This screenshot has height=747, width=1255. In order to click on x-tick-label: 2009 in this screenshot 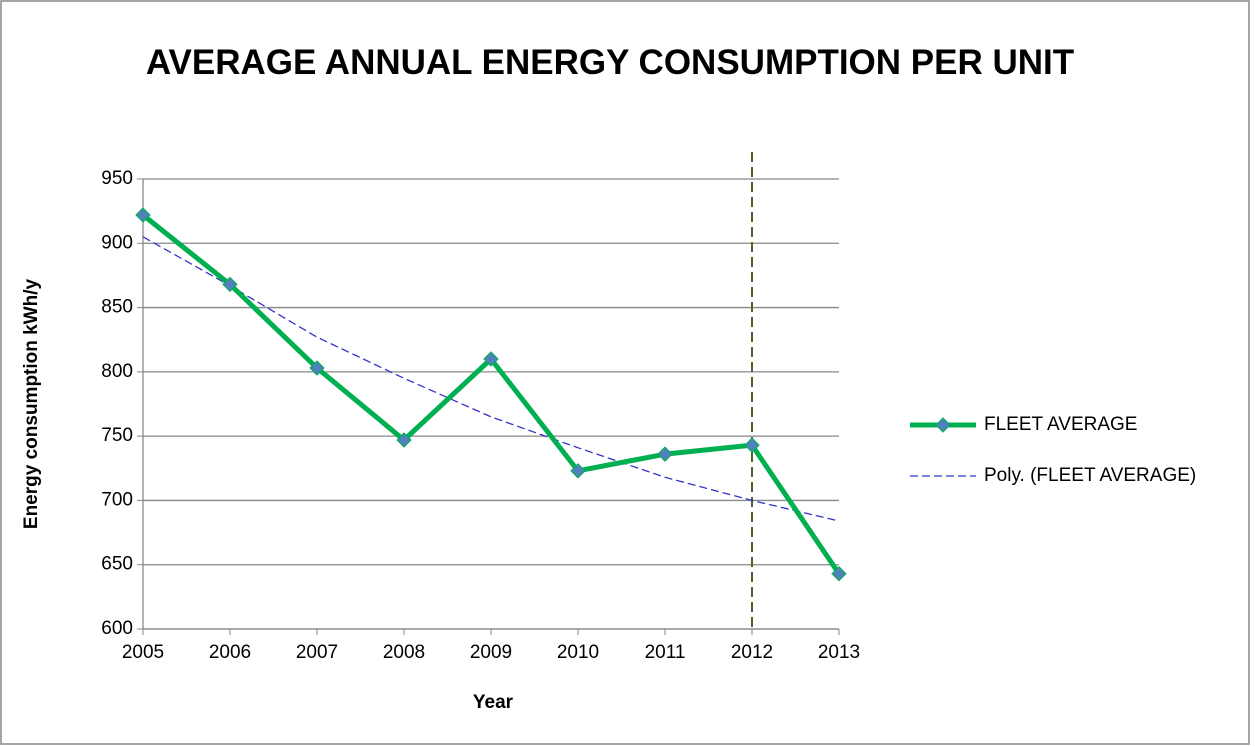, I will do `click(491, 652)`.